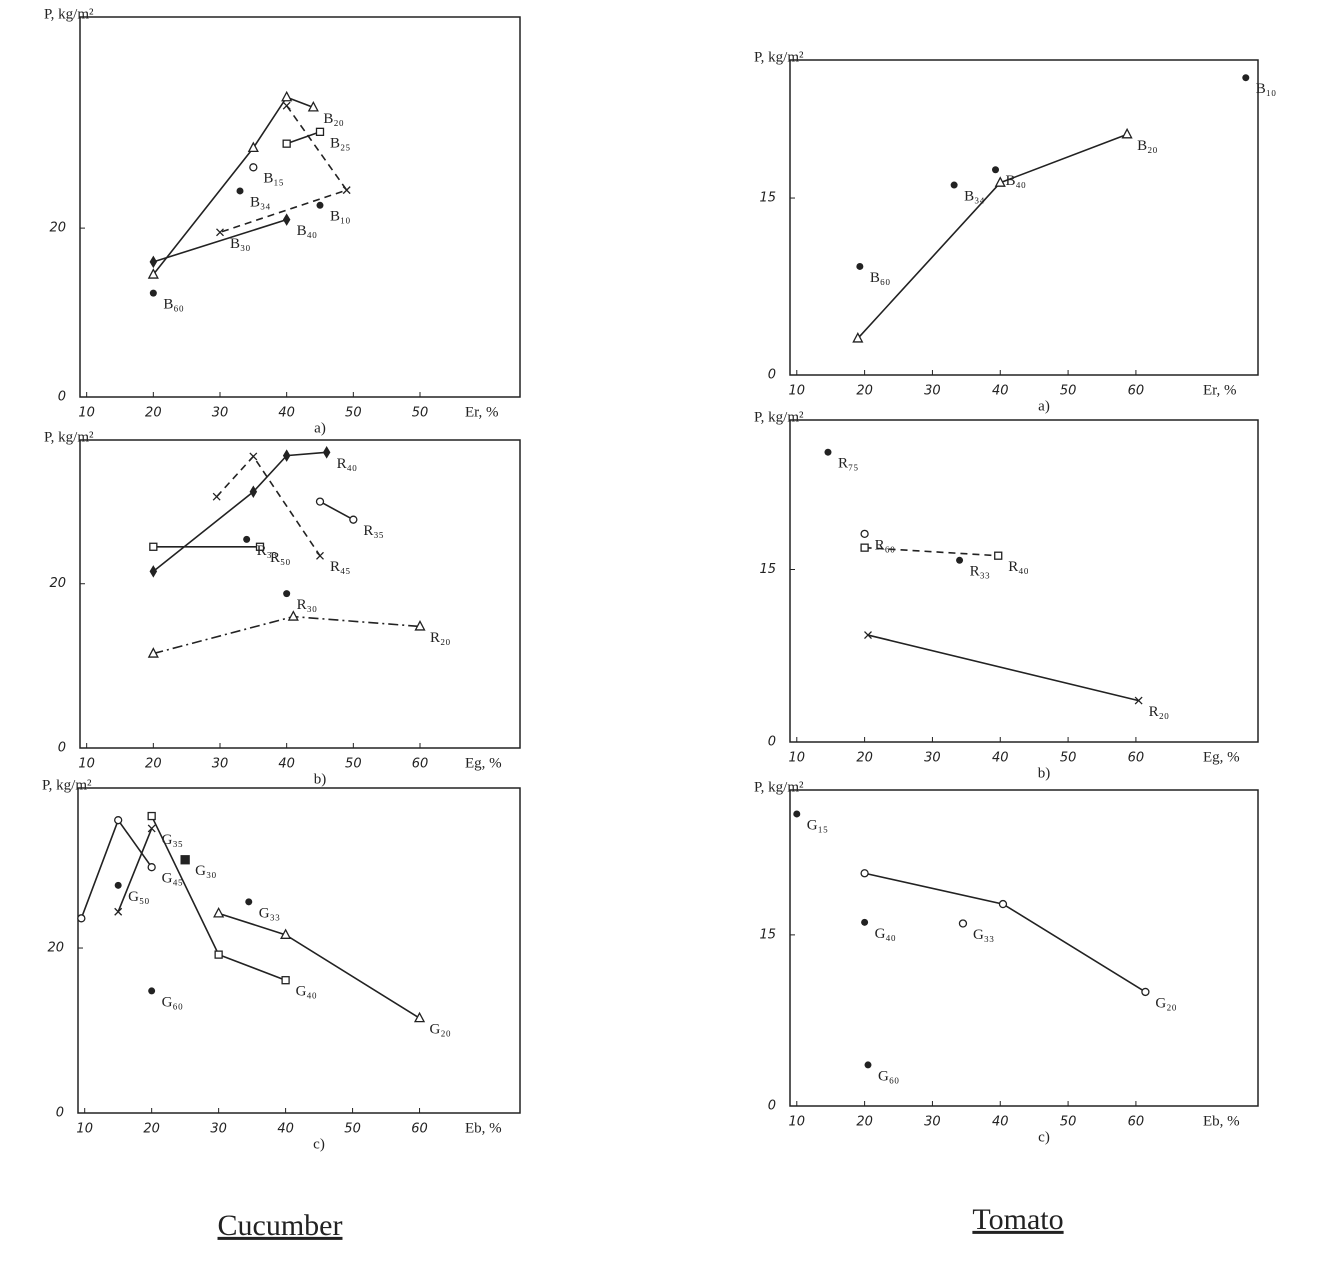 This screenshot has width=1322, height=1262. Describe the element at coordinates (307, 231) in the screenshot. I see `series-label: B₄₀` at that location.